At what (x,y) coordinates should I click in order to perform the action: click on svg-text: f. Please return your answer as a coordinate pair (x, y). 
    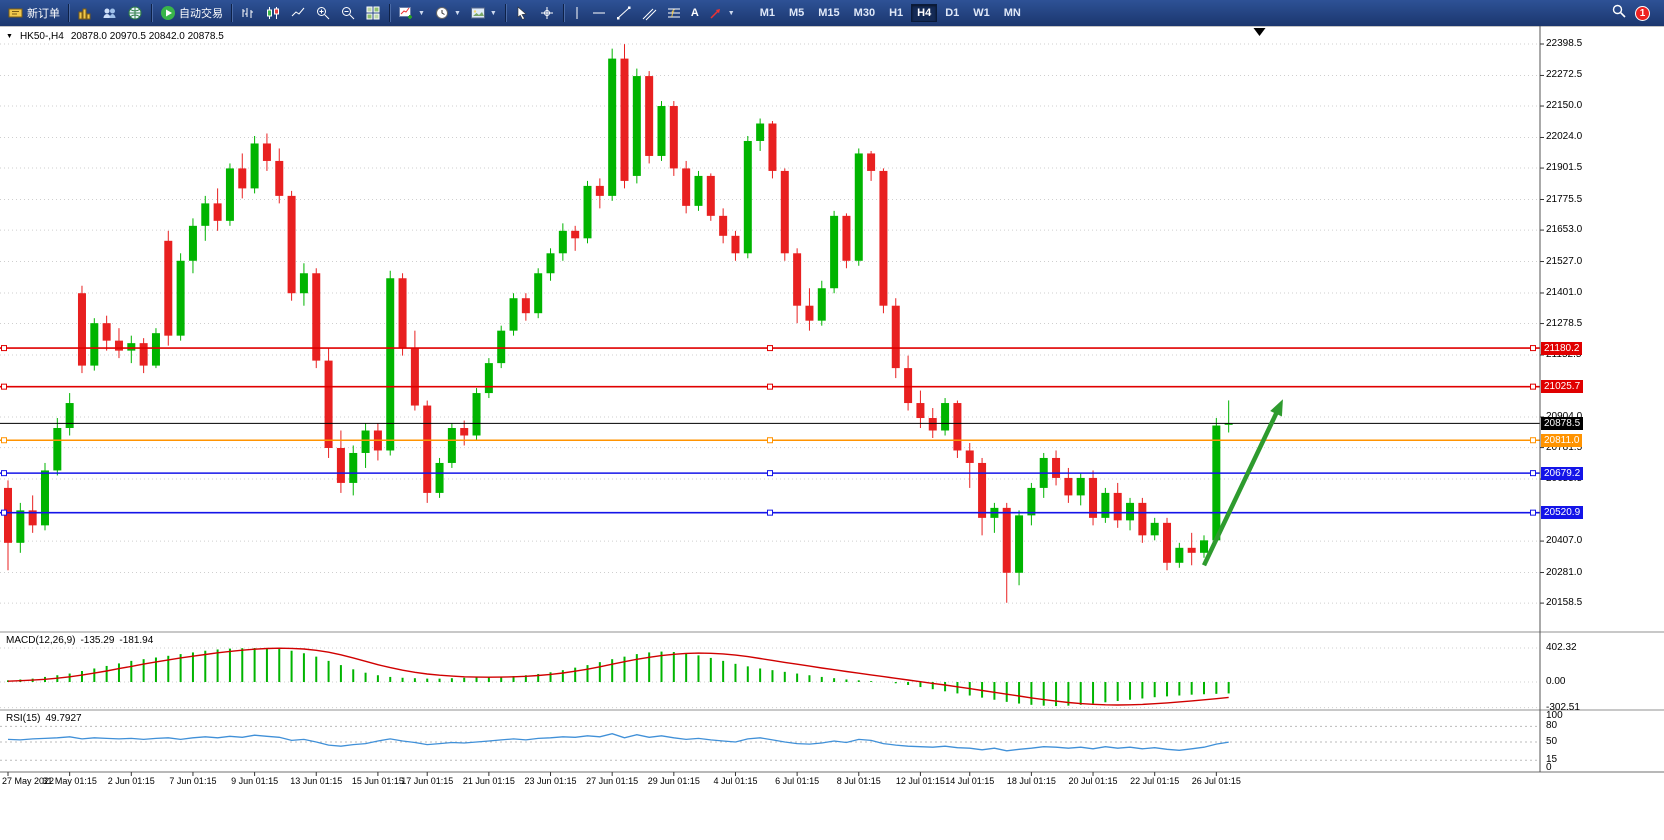
    Looking at the image, I should click on (673, 14).